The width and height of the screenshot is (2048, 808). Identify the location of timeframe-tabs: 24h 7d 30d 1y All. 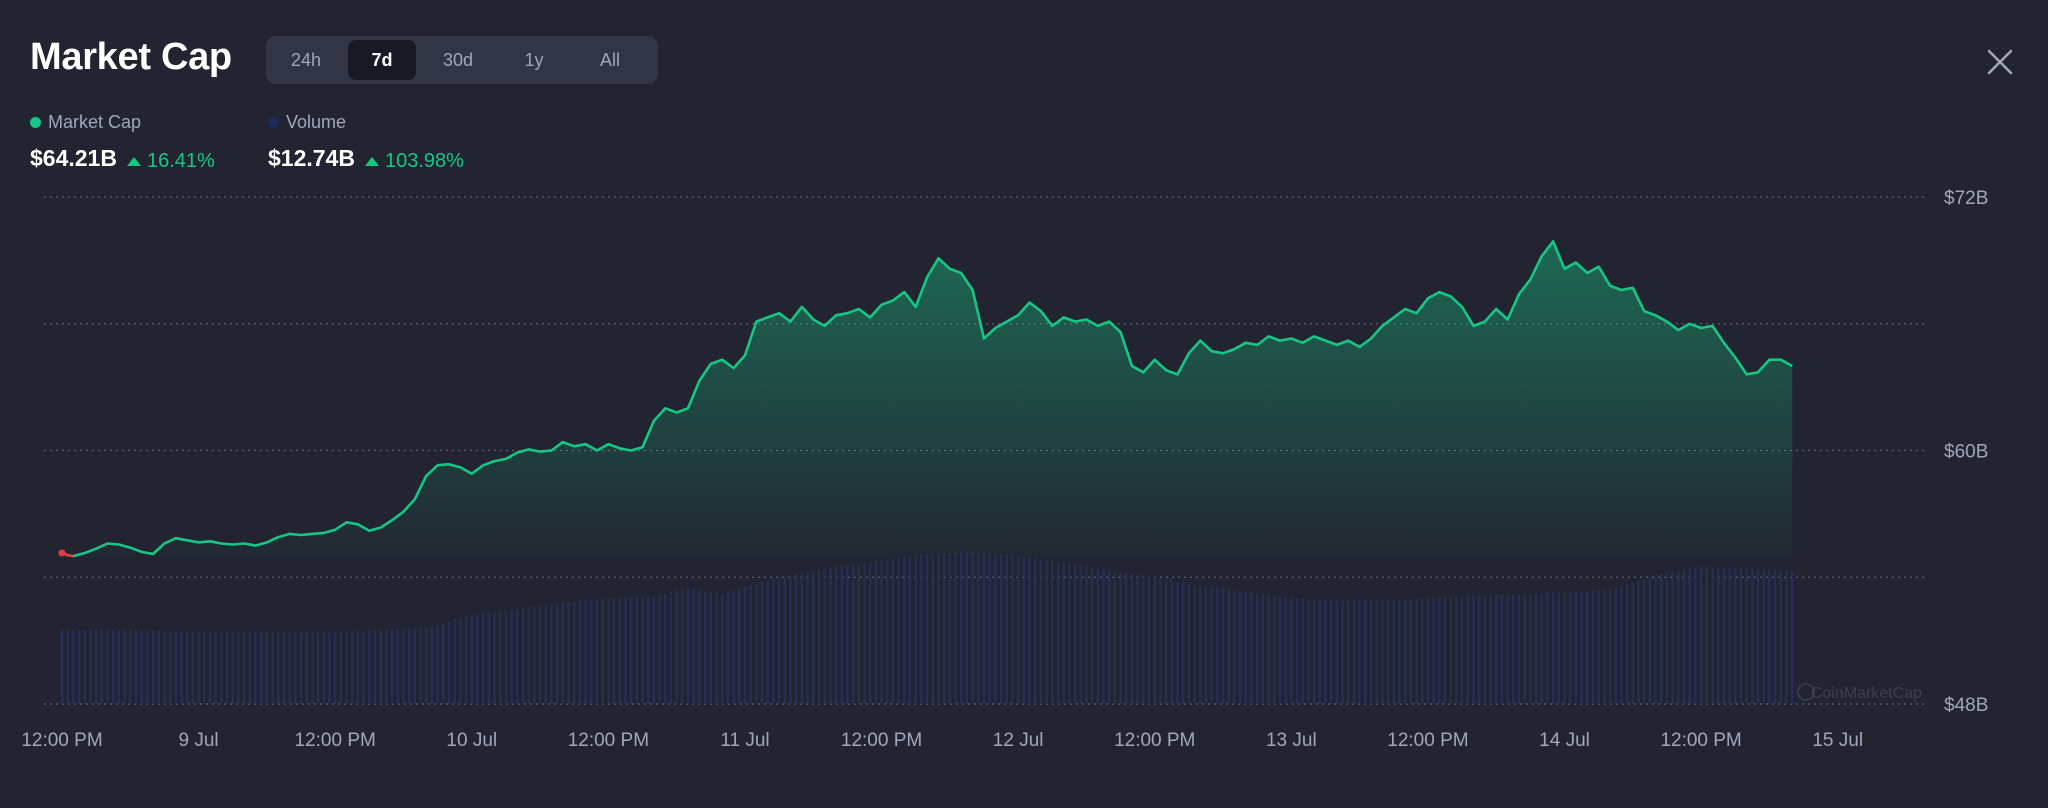
(462, 60).